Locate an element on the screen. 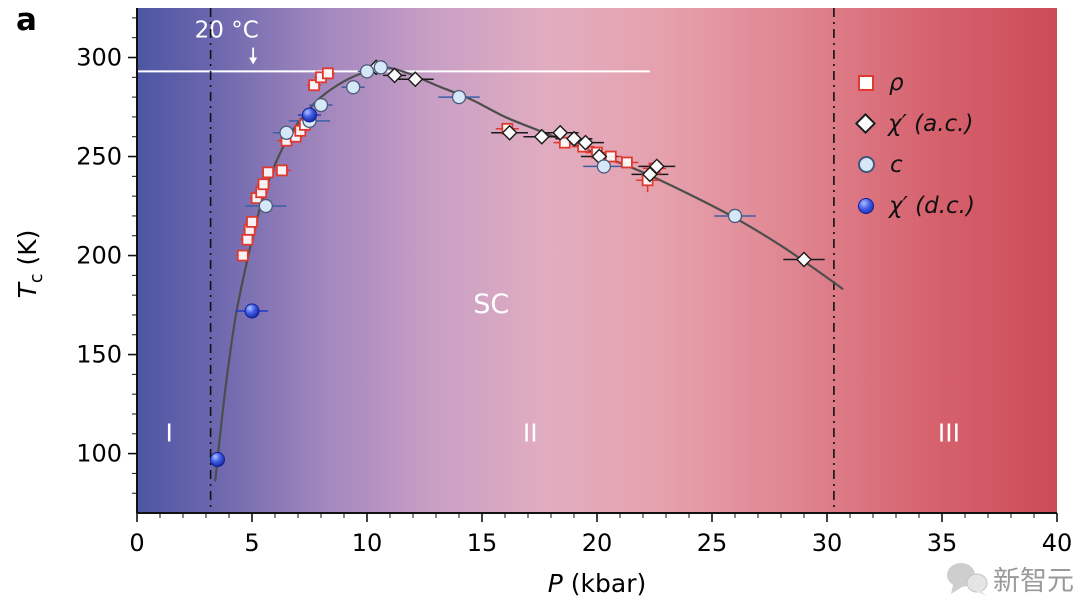  chat-bubbles-icon is located at coordinates (967, 579).